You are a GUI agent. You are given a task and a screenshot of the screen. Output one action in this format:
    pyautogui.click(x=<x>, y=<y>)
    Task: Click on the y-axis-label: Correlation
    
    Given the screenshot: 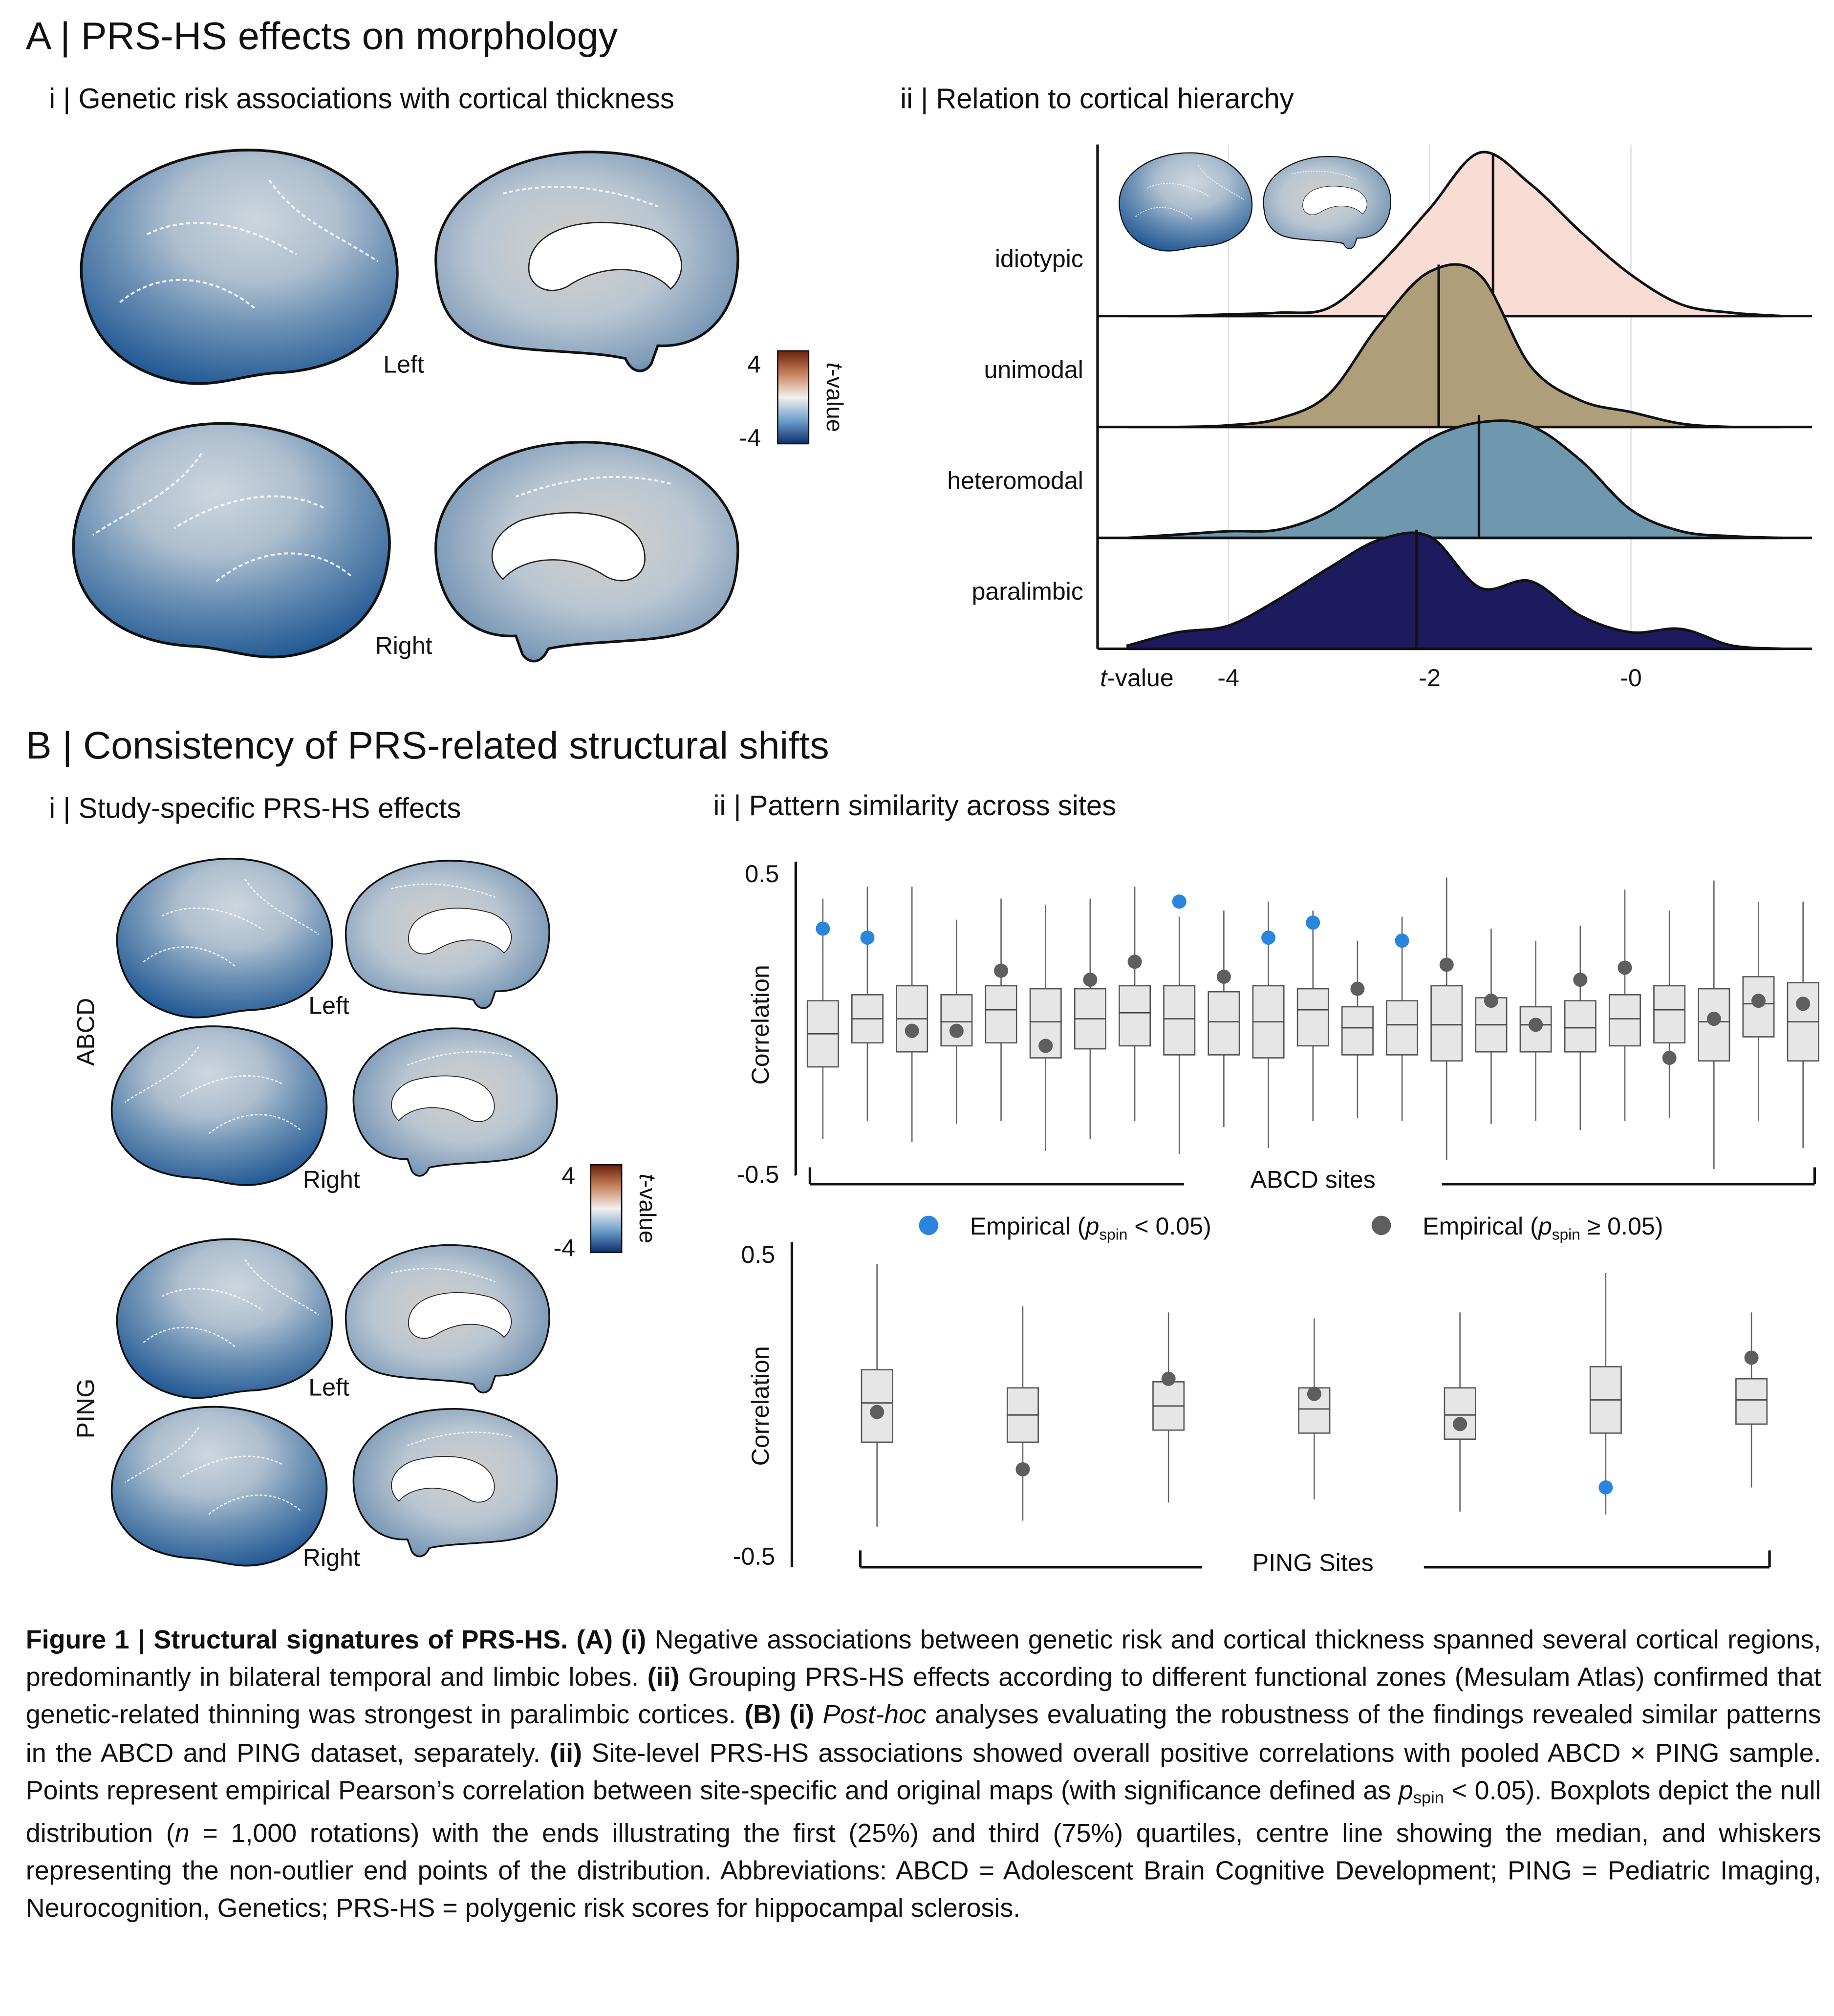 What is the action you would take?
    pyautogui.click(x=760, y=1024)
    